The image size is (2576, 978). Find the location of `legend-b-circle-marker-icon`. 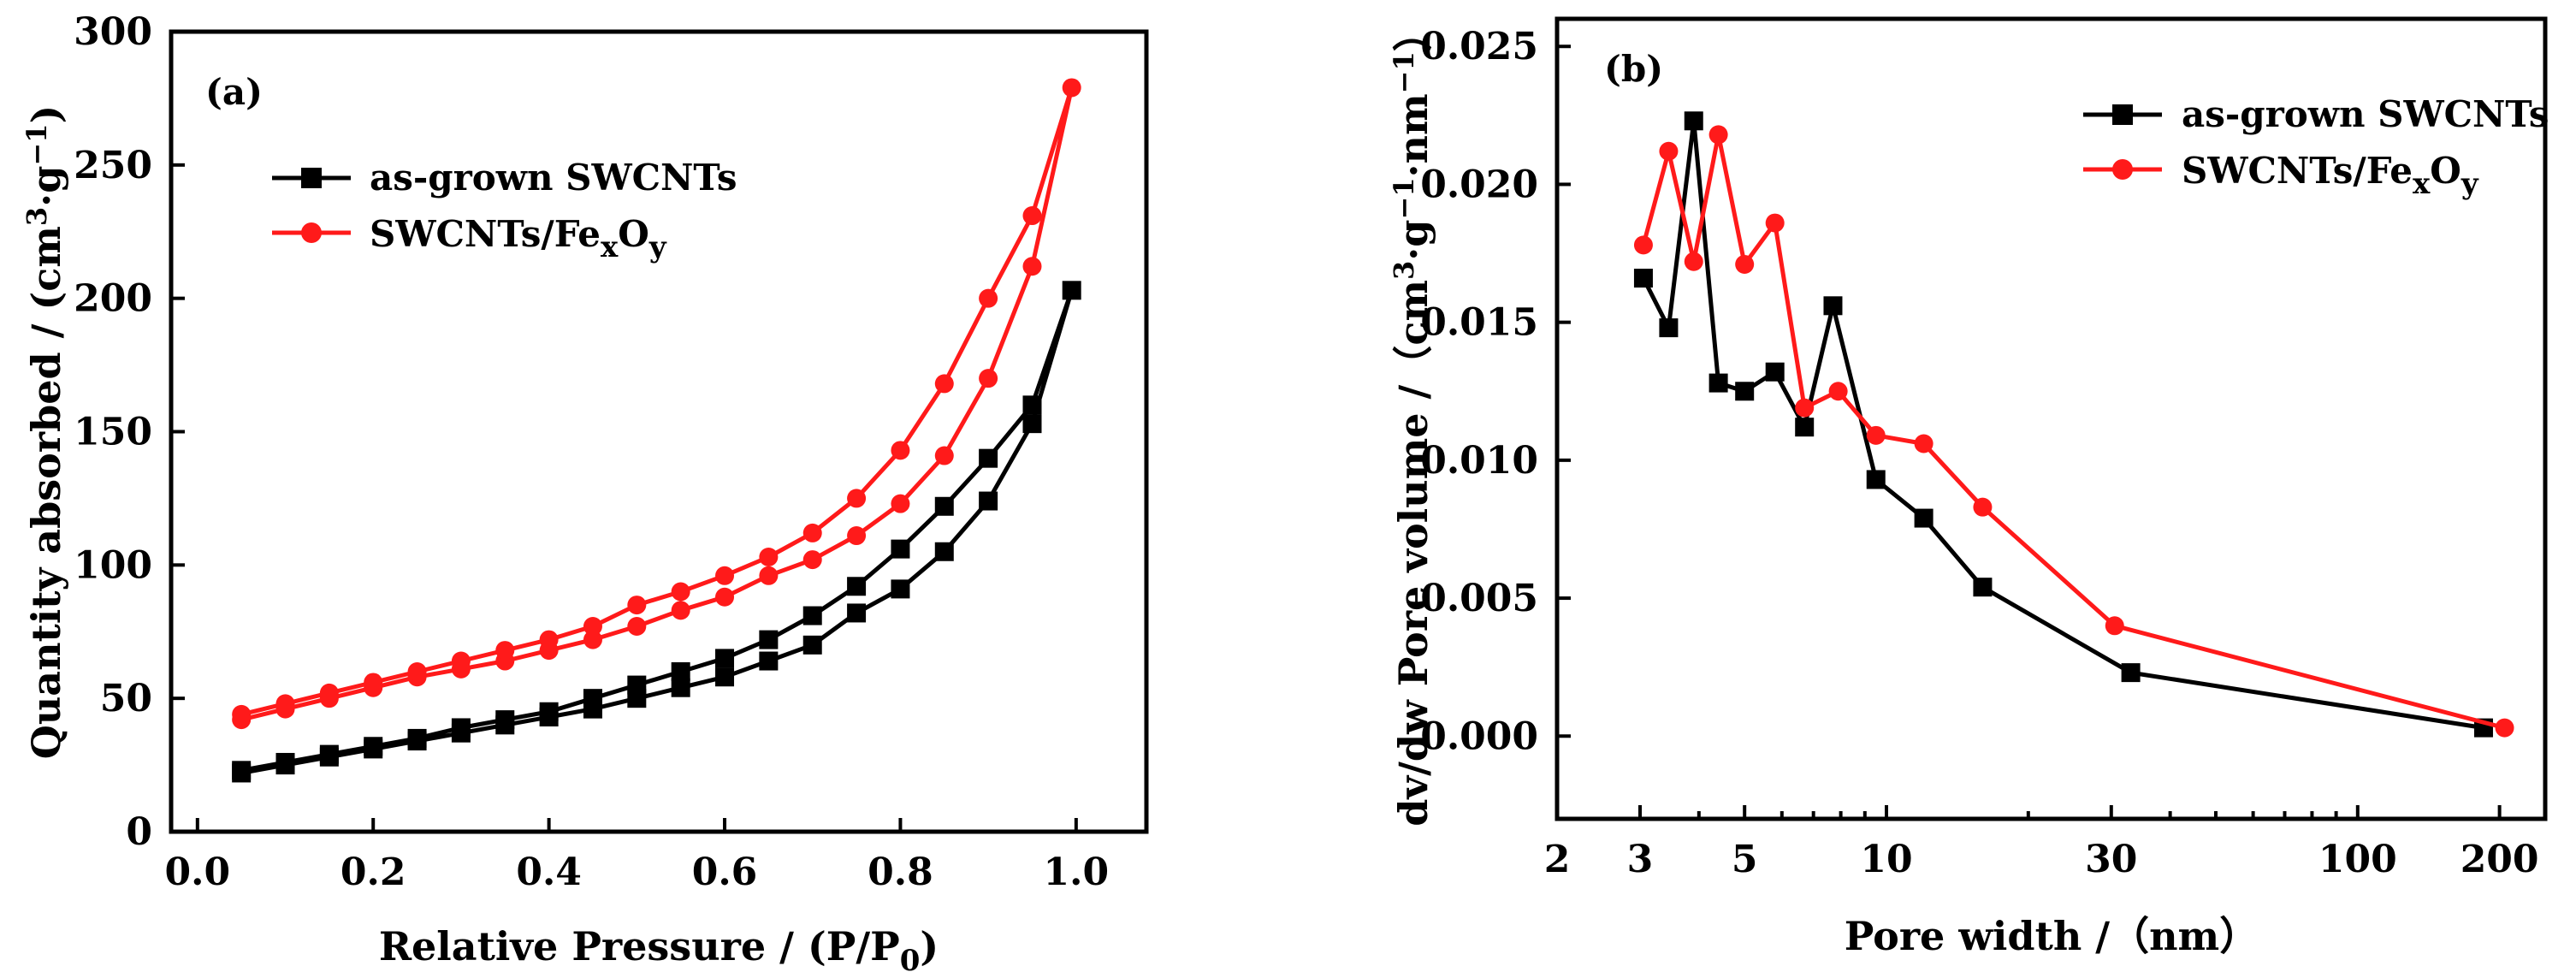

legend-b-circle-marker-icon is located at coordinates (2122, 169).